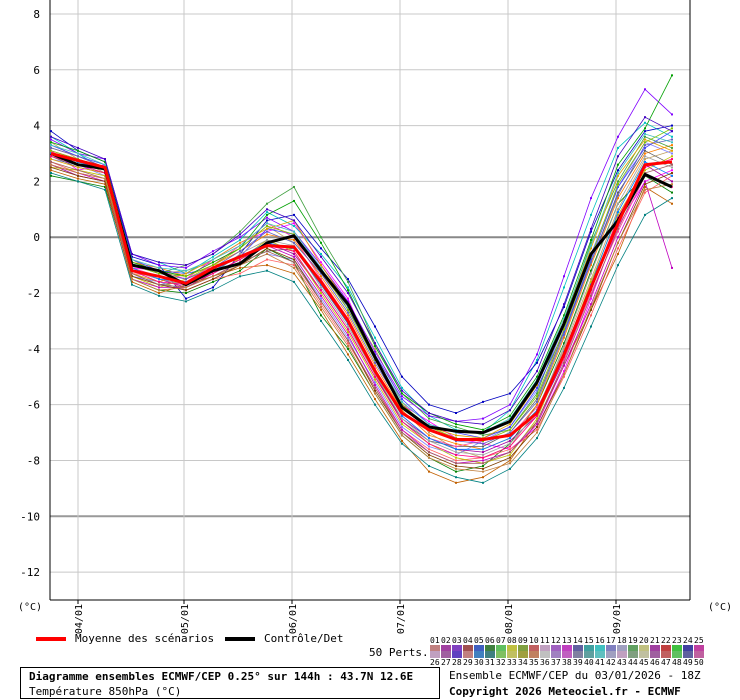  I want to click on pert-number: 01, so click(435, 640).